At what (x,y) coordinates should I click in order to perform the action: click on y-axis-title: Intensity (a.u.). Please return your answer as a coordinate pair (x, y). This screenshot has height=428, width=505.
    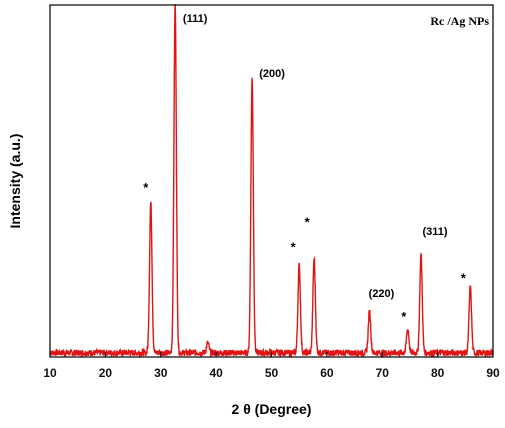
    Looking at the image, I should click on (15, 181).